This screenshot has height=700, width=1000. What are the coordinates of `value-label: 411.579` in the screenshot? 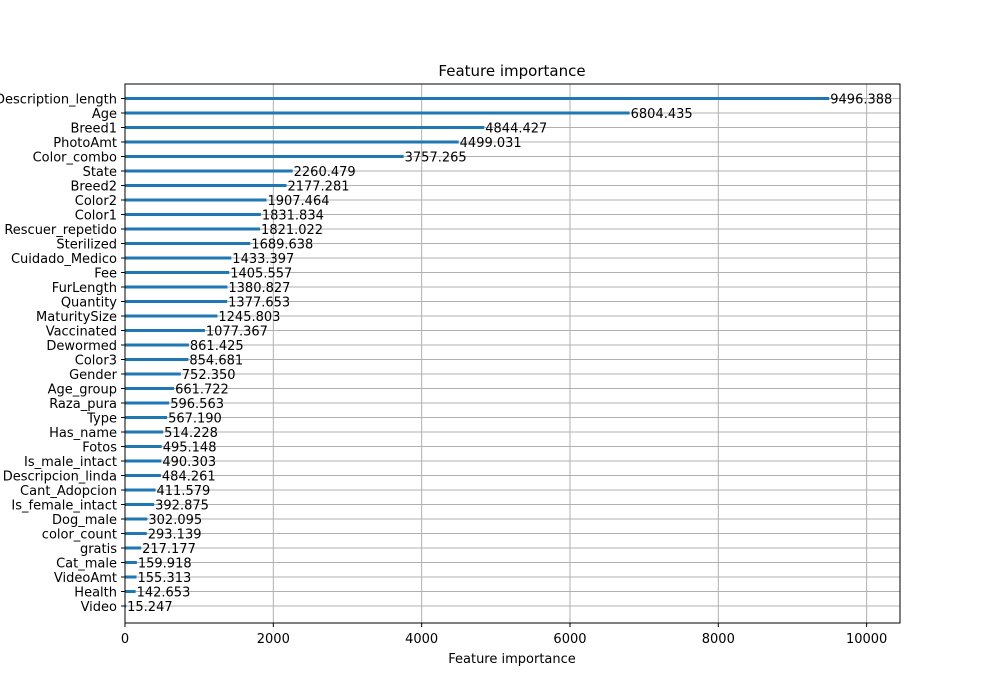 It's located at (184, 491).